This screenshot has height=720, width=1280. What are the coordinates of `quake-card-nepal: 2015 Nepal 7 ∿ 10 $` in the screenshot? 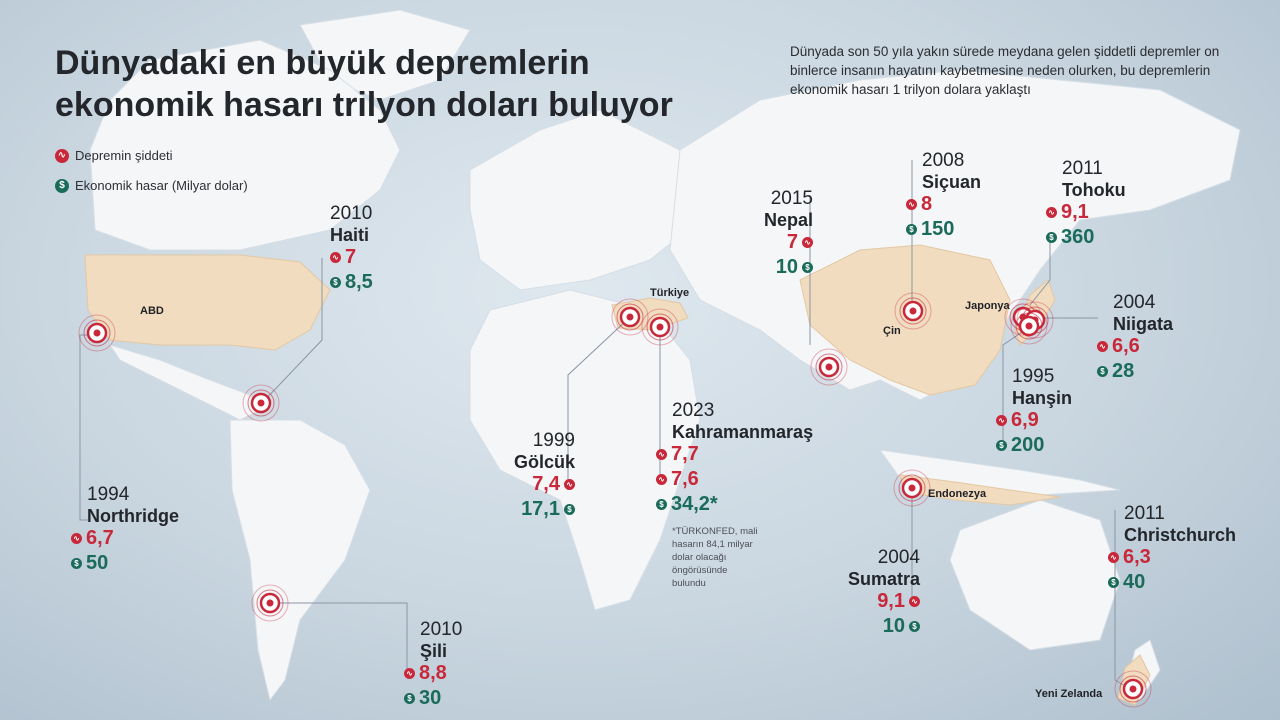 It's located at (764, 234).